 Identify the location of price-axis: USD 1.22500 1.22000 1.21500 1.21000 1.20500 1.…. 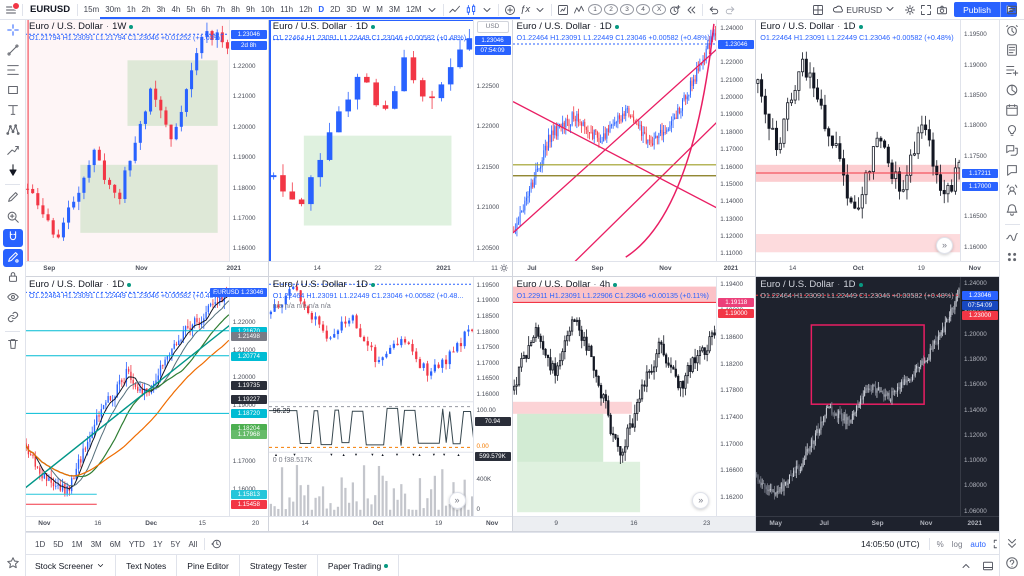
(492, 140).